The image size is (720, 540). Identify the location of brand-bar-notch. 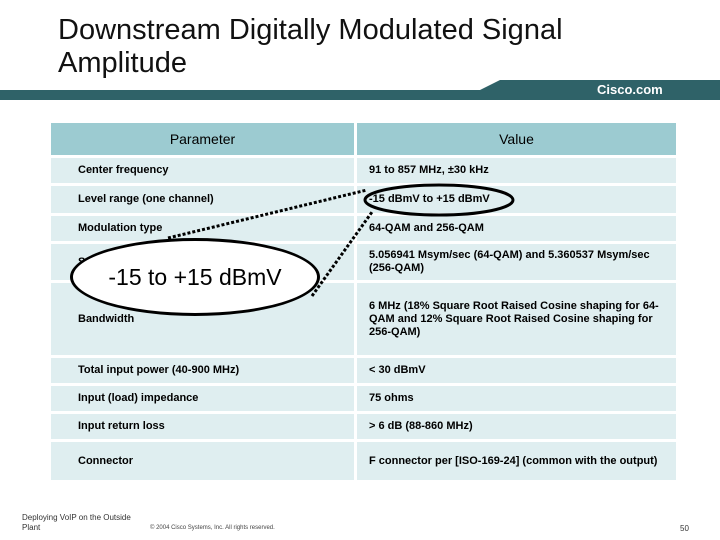
(250, 85).